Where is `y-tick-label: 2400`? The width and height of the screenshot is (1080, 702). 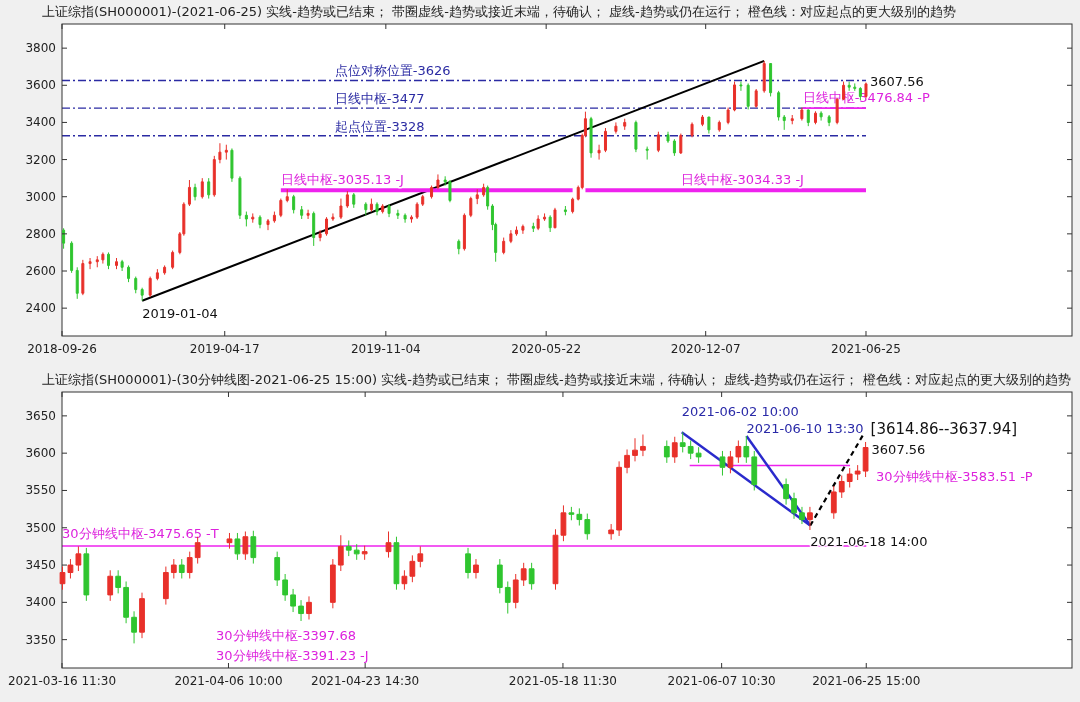
y-tick-label: 2400 is located at coordinates (40, 308).